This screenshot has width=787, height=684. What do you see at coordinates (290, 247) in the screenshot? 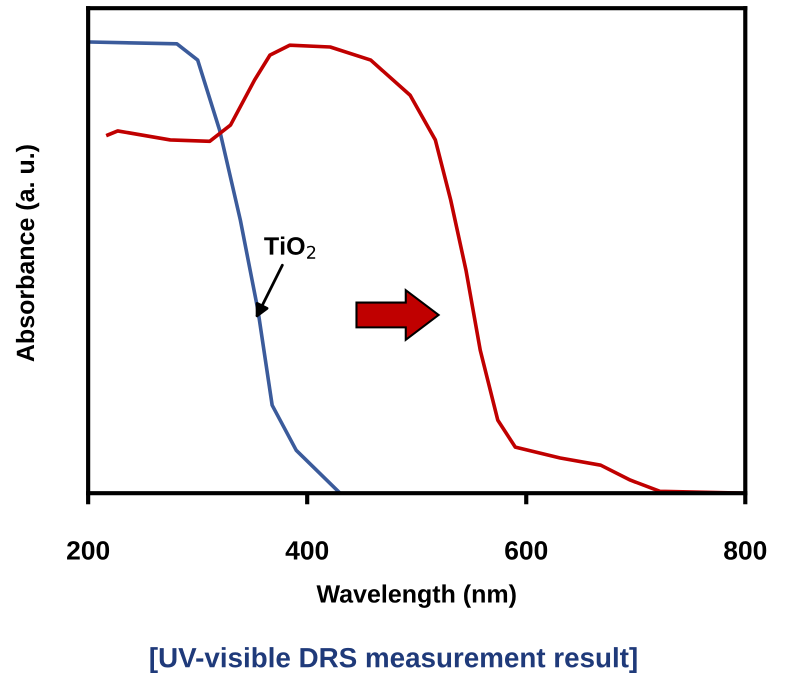
I see `annotation: TiO$_{2}$` at bounding box center [290, 247].